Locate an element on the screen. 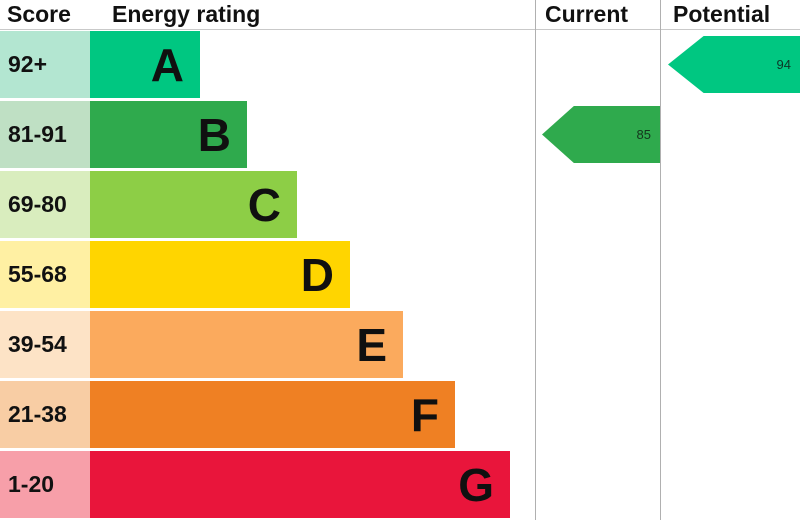 This screenshot has width=800, height=520. score-range-a: 92+ is located at coordinates (45, 64).